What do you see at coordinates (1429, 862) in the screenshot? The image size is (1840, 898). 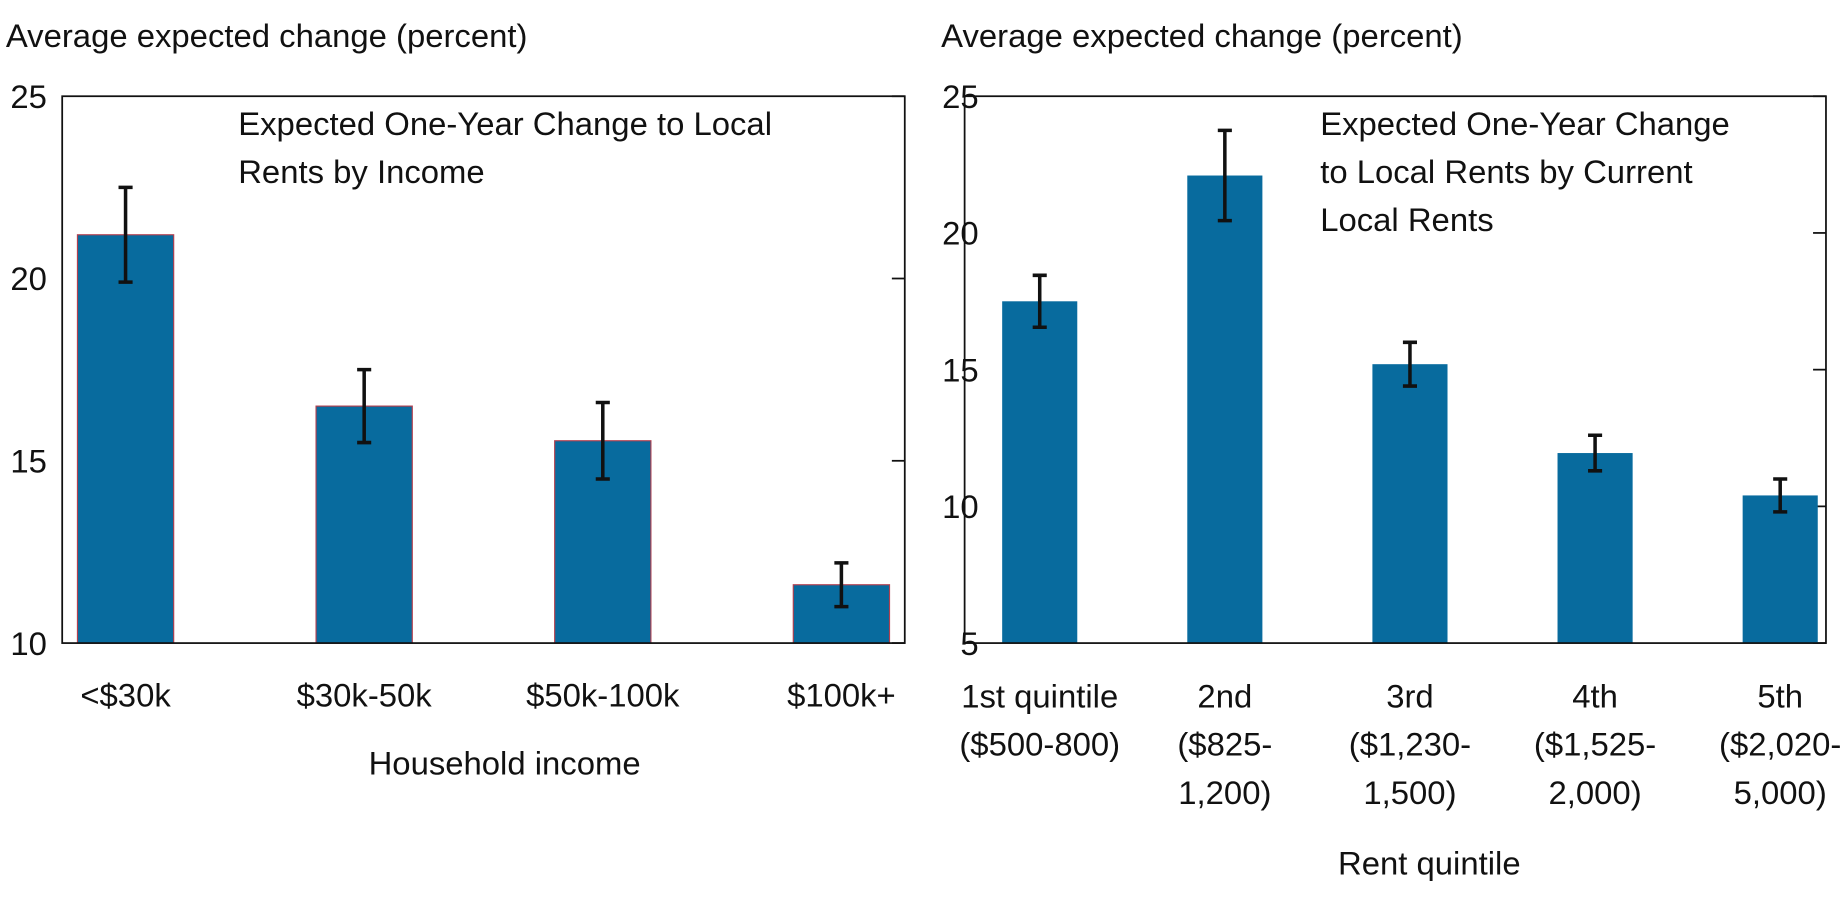 I see `x-axis-title: Rent quintile` at bounding box center [1429, 862].